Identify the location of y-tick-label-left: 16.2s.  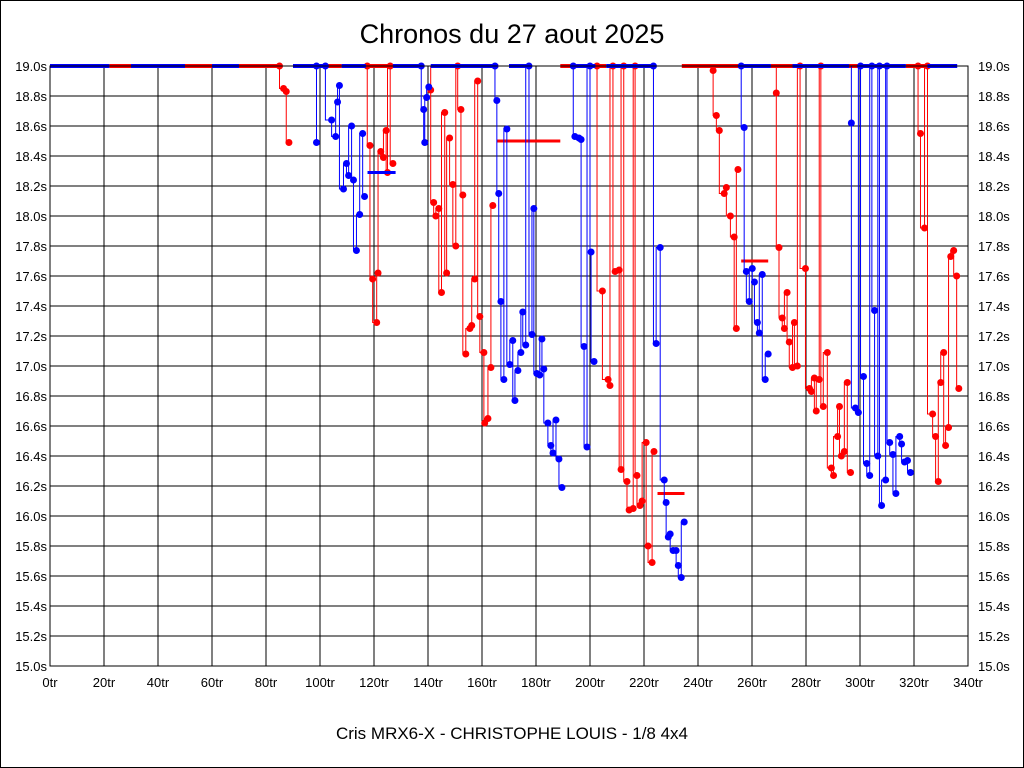
(31, 486).